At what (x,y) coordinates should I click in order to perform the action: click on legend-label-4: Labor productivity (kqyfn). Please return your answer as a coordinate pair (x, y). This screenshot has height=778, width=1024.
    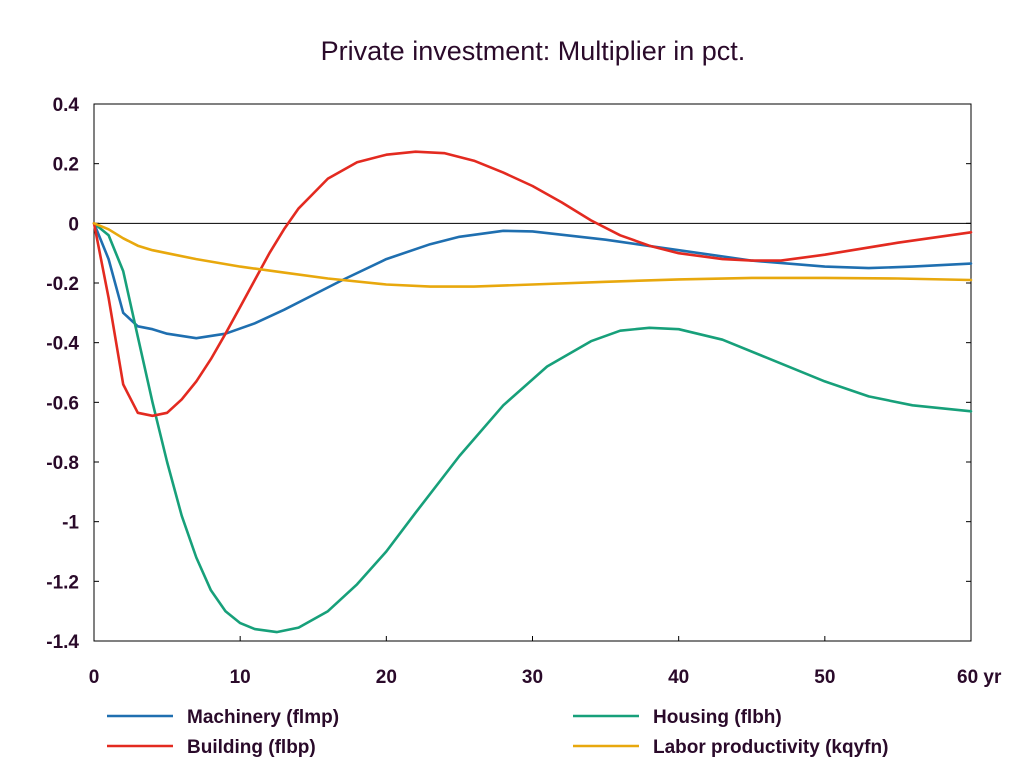
    Looking at the image, I should click on (770, 747).